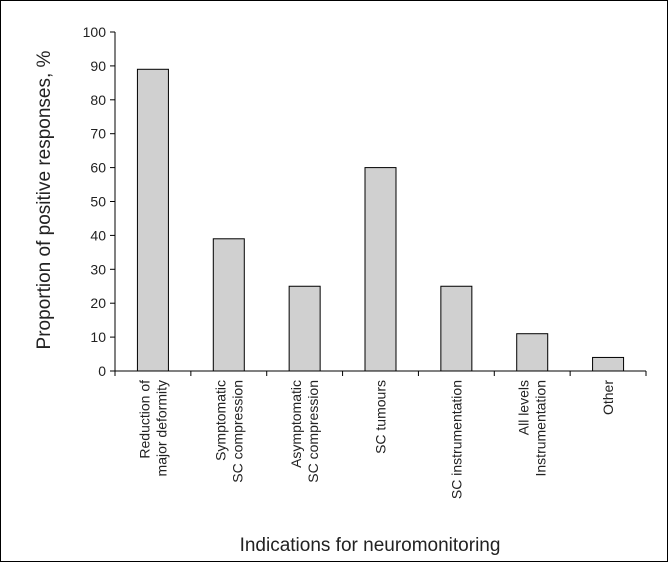 The width and height of the screenshot is (669, 563). Describe the element at coordinates (98, 269) in the screenshot. I see `y-tick-label: 30` at that location.